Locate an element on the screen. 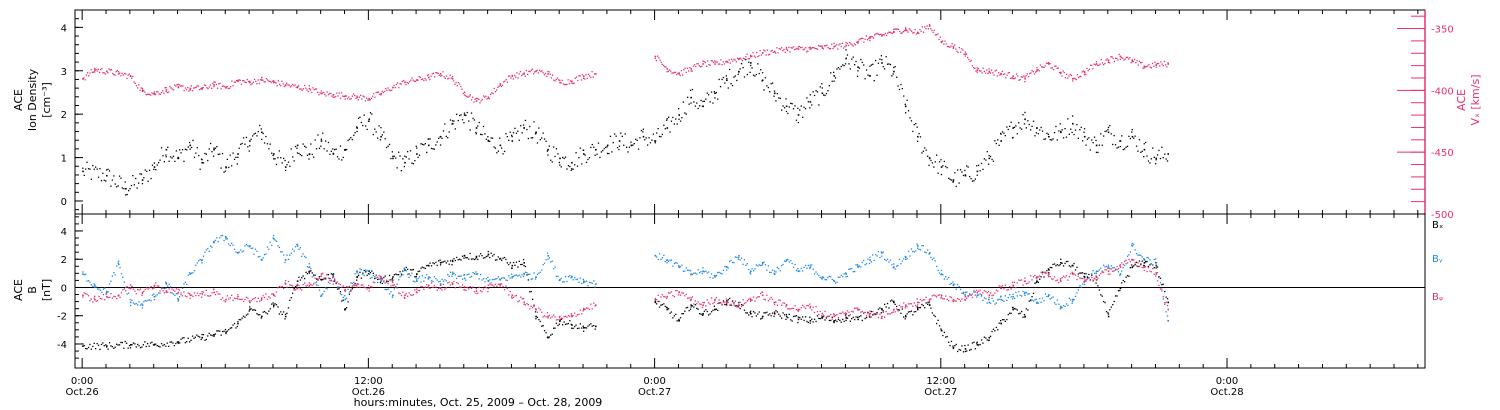  field-tick-label: -2 is located at coordinates (62, 317).